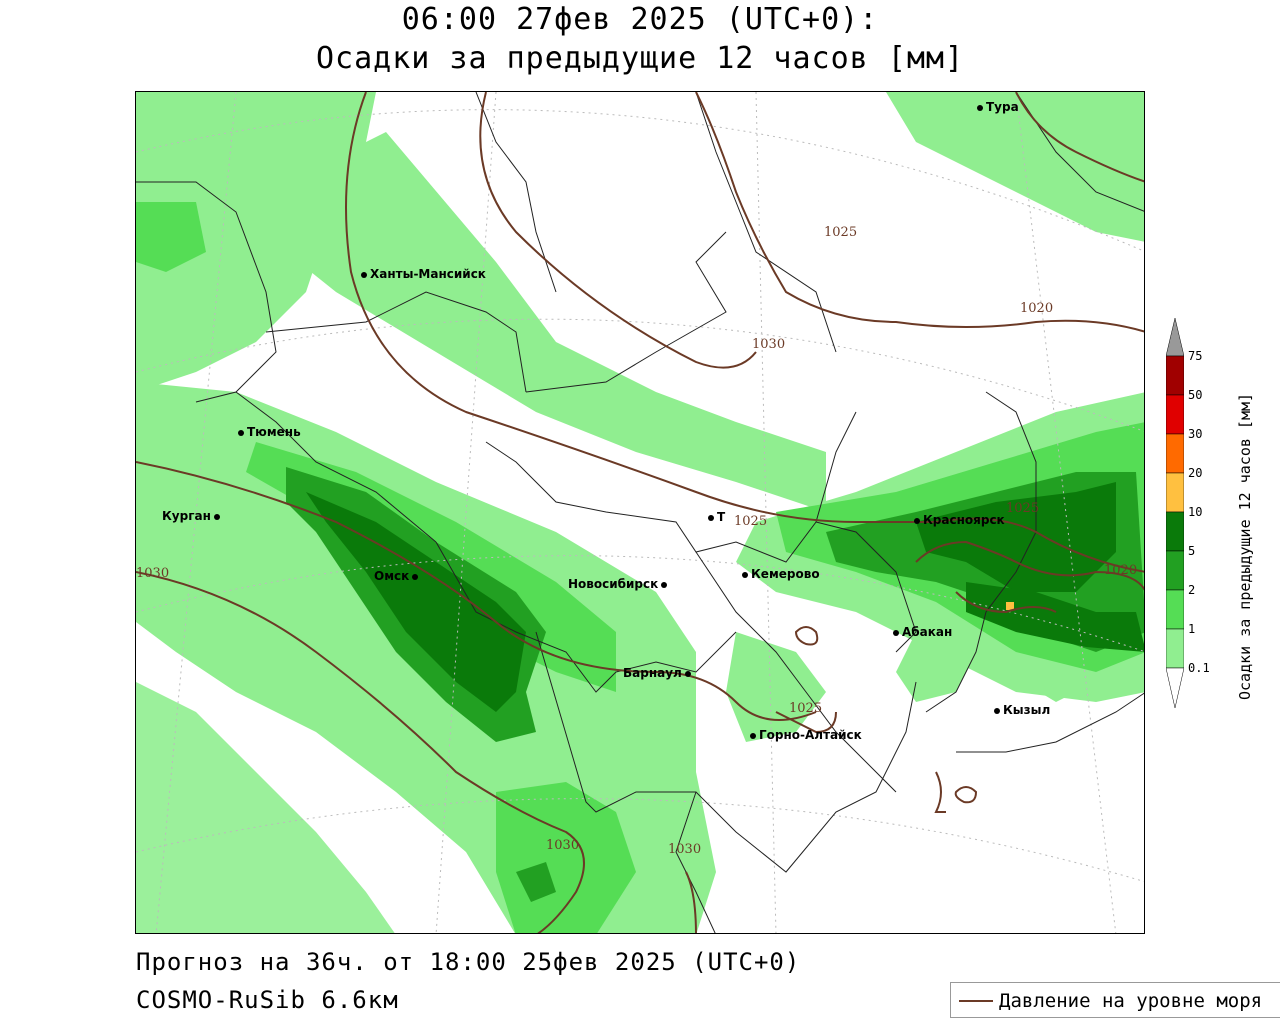 The image size is (1280, 1024). I want to click on isobar-legend-line, so click(976, 1001).